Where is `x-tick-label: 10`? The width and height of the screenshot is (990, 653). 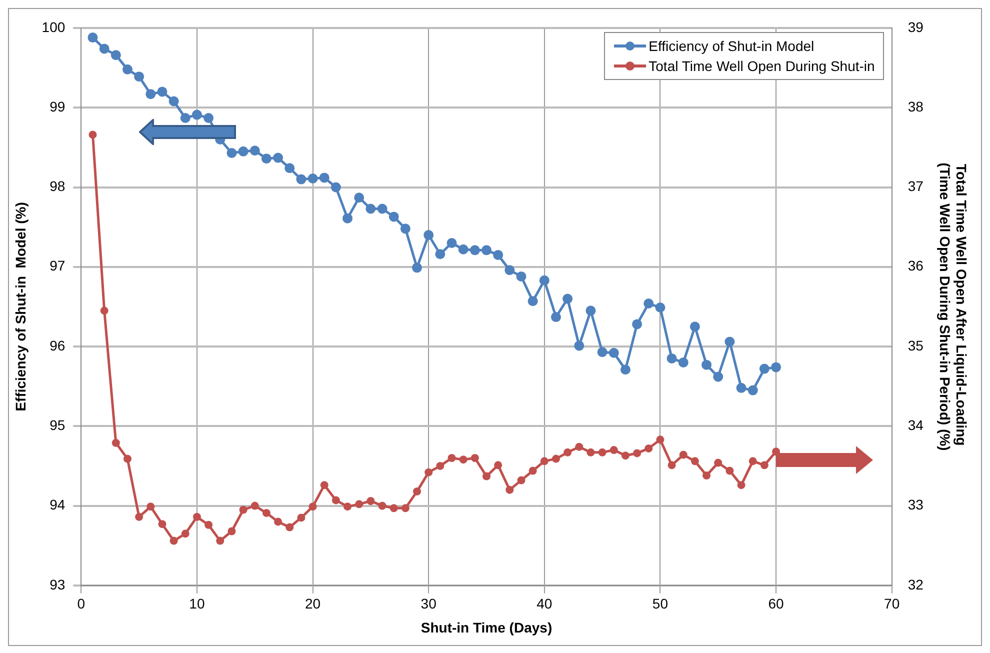 x-tick-label: 10 is located at coordinates (197, 604).